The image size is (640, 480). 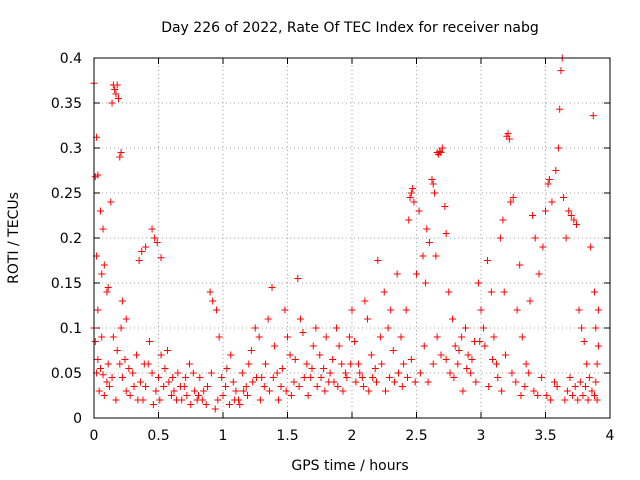 I want to click on y-tick-label: 0.1, so click(x=71, y=329).